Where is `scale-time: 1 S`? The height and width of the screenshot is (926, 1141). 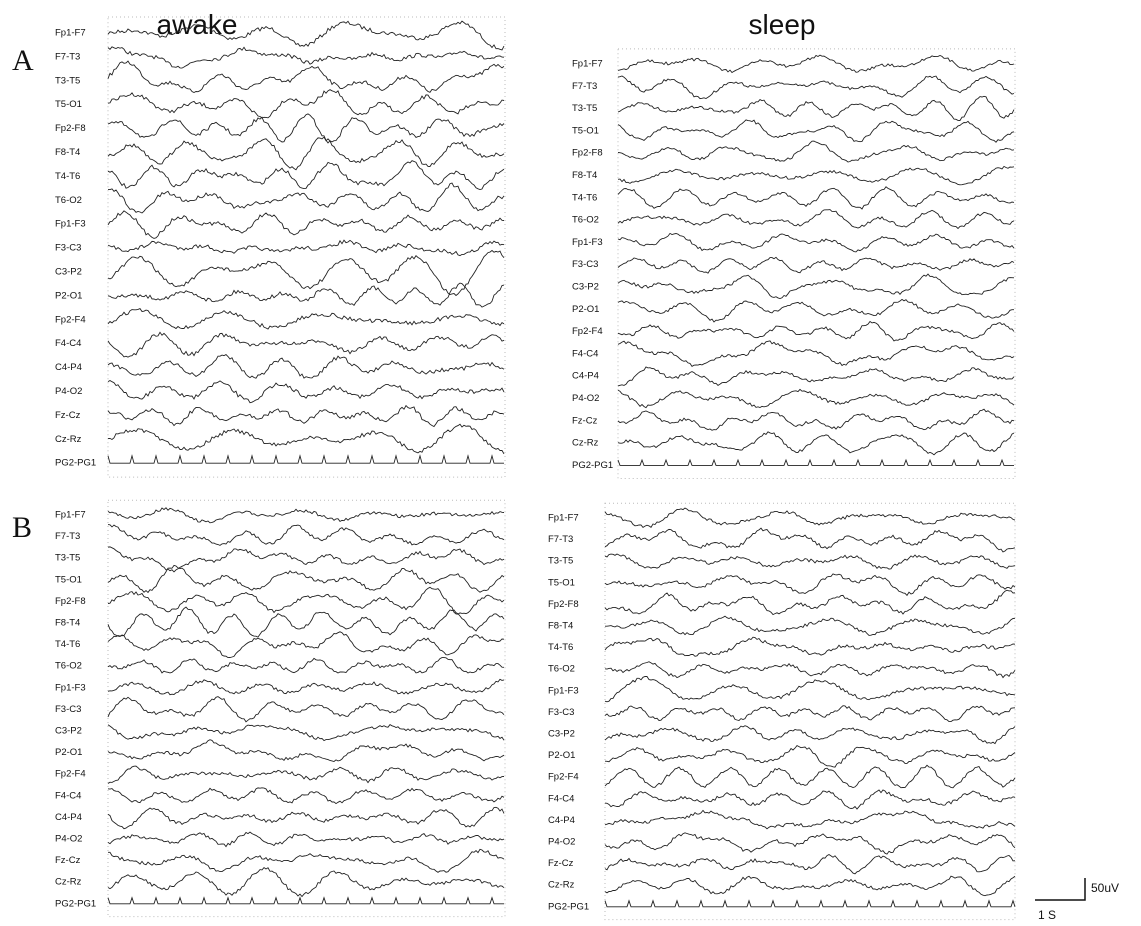
scale-time: 1 S is located at coordinates (1047, 915).